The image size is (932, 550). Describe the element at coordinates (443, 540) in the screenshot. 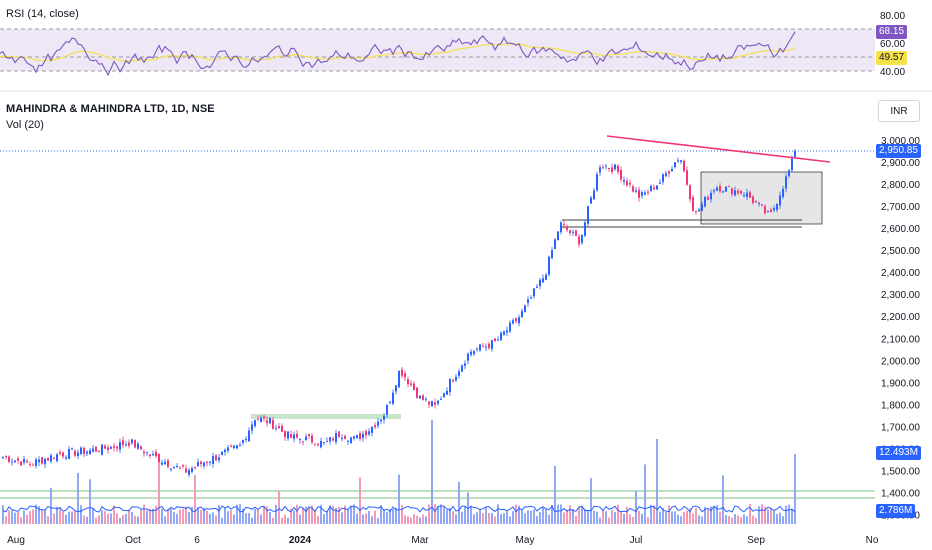

I see `time-axis: Aug Oct 6 2024 Mar May Jul Sep No` at that location.